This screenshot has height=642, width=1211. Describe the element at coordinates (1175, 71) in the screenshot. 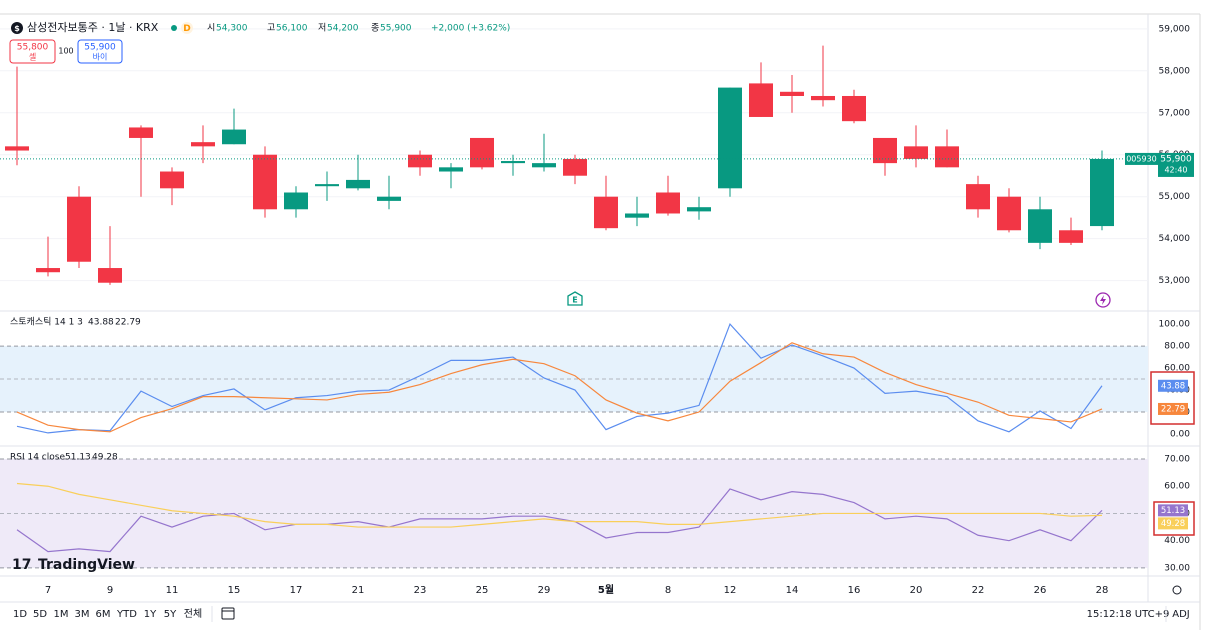

I see `y-tick-label: 58,000` at that location.